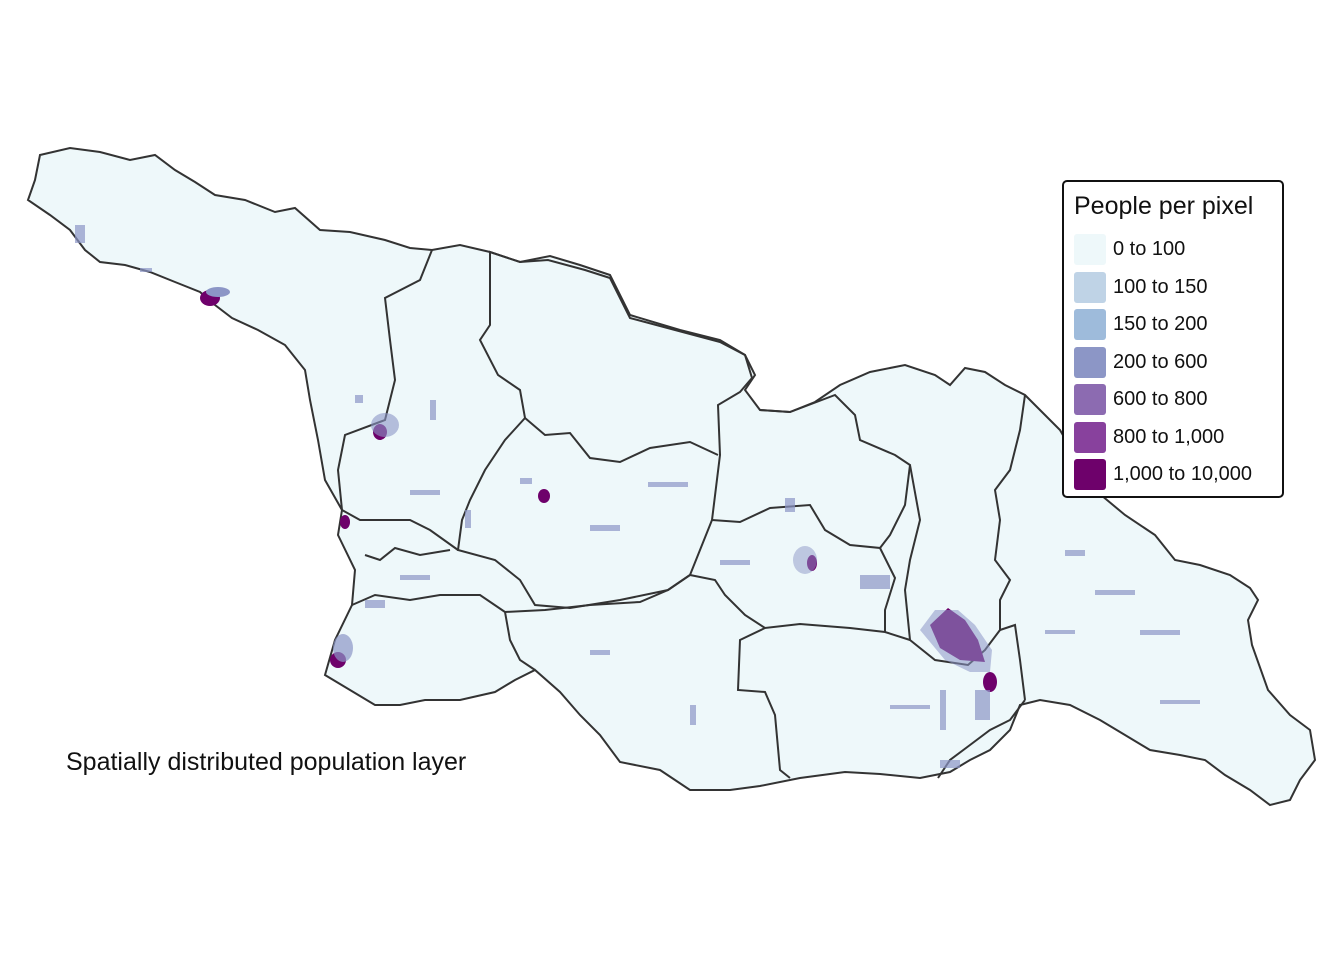 Image resolution: width=1344 pixels, height=960 pixels. I want to click on legend-label: 150 to 200, so click(1160, 324).